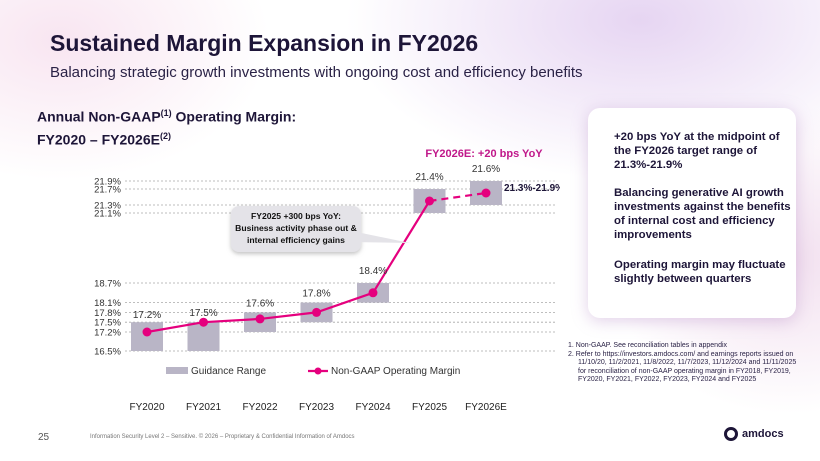  What do you see at coordinates (316, 312) in the screenshot?
I see `margin-point-FY2023` at bounding box center [316, 312].